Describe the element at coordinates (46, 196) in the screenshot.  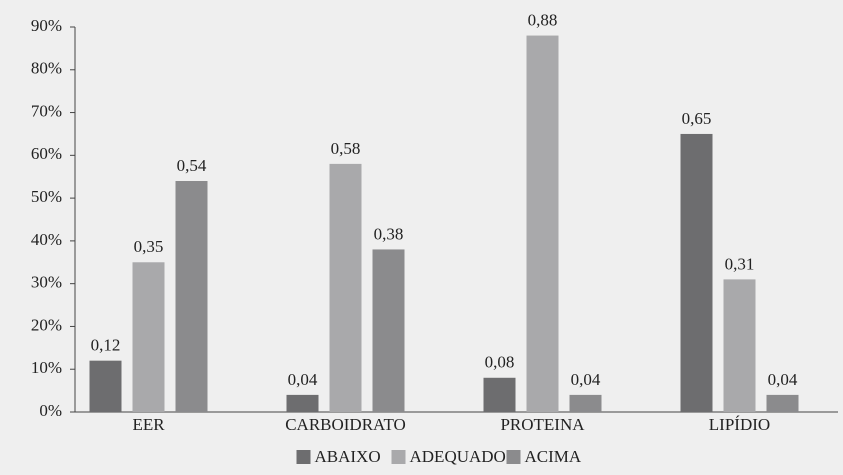
I see `y-tick-label: 50%` at that location.